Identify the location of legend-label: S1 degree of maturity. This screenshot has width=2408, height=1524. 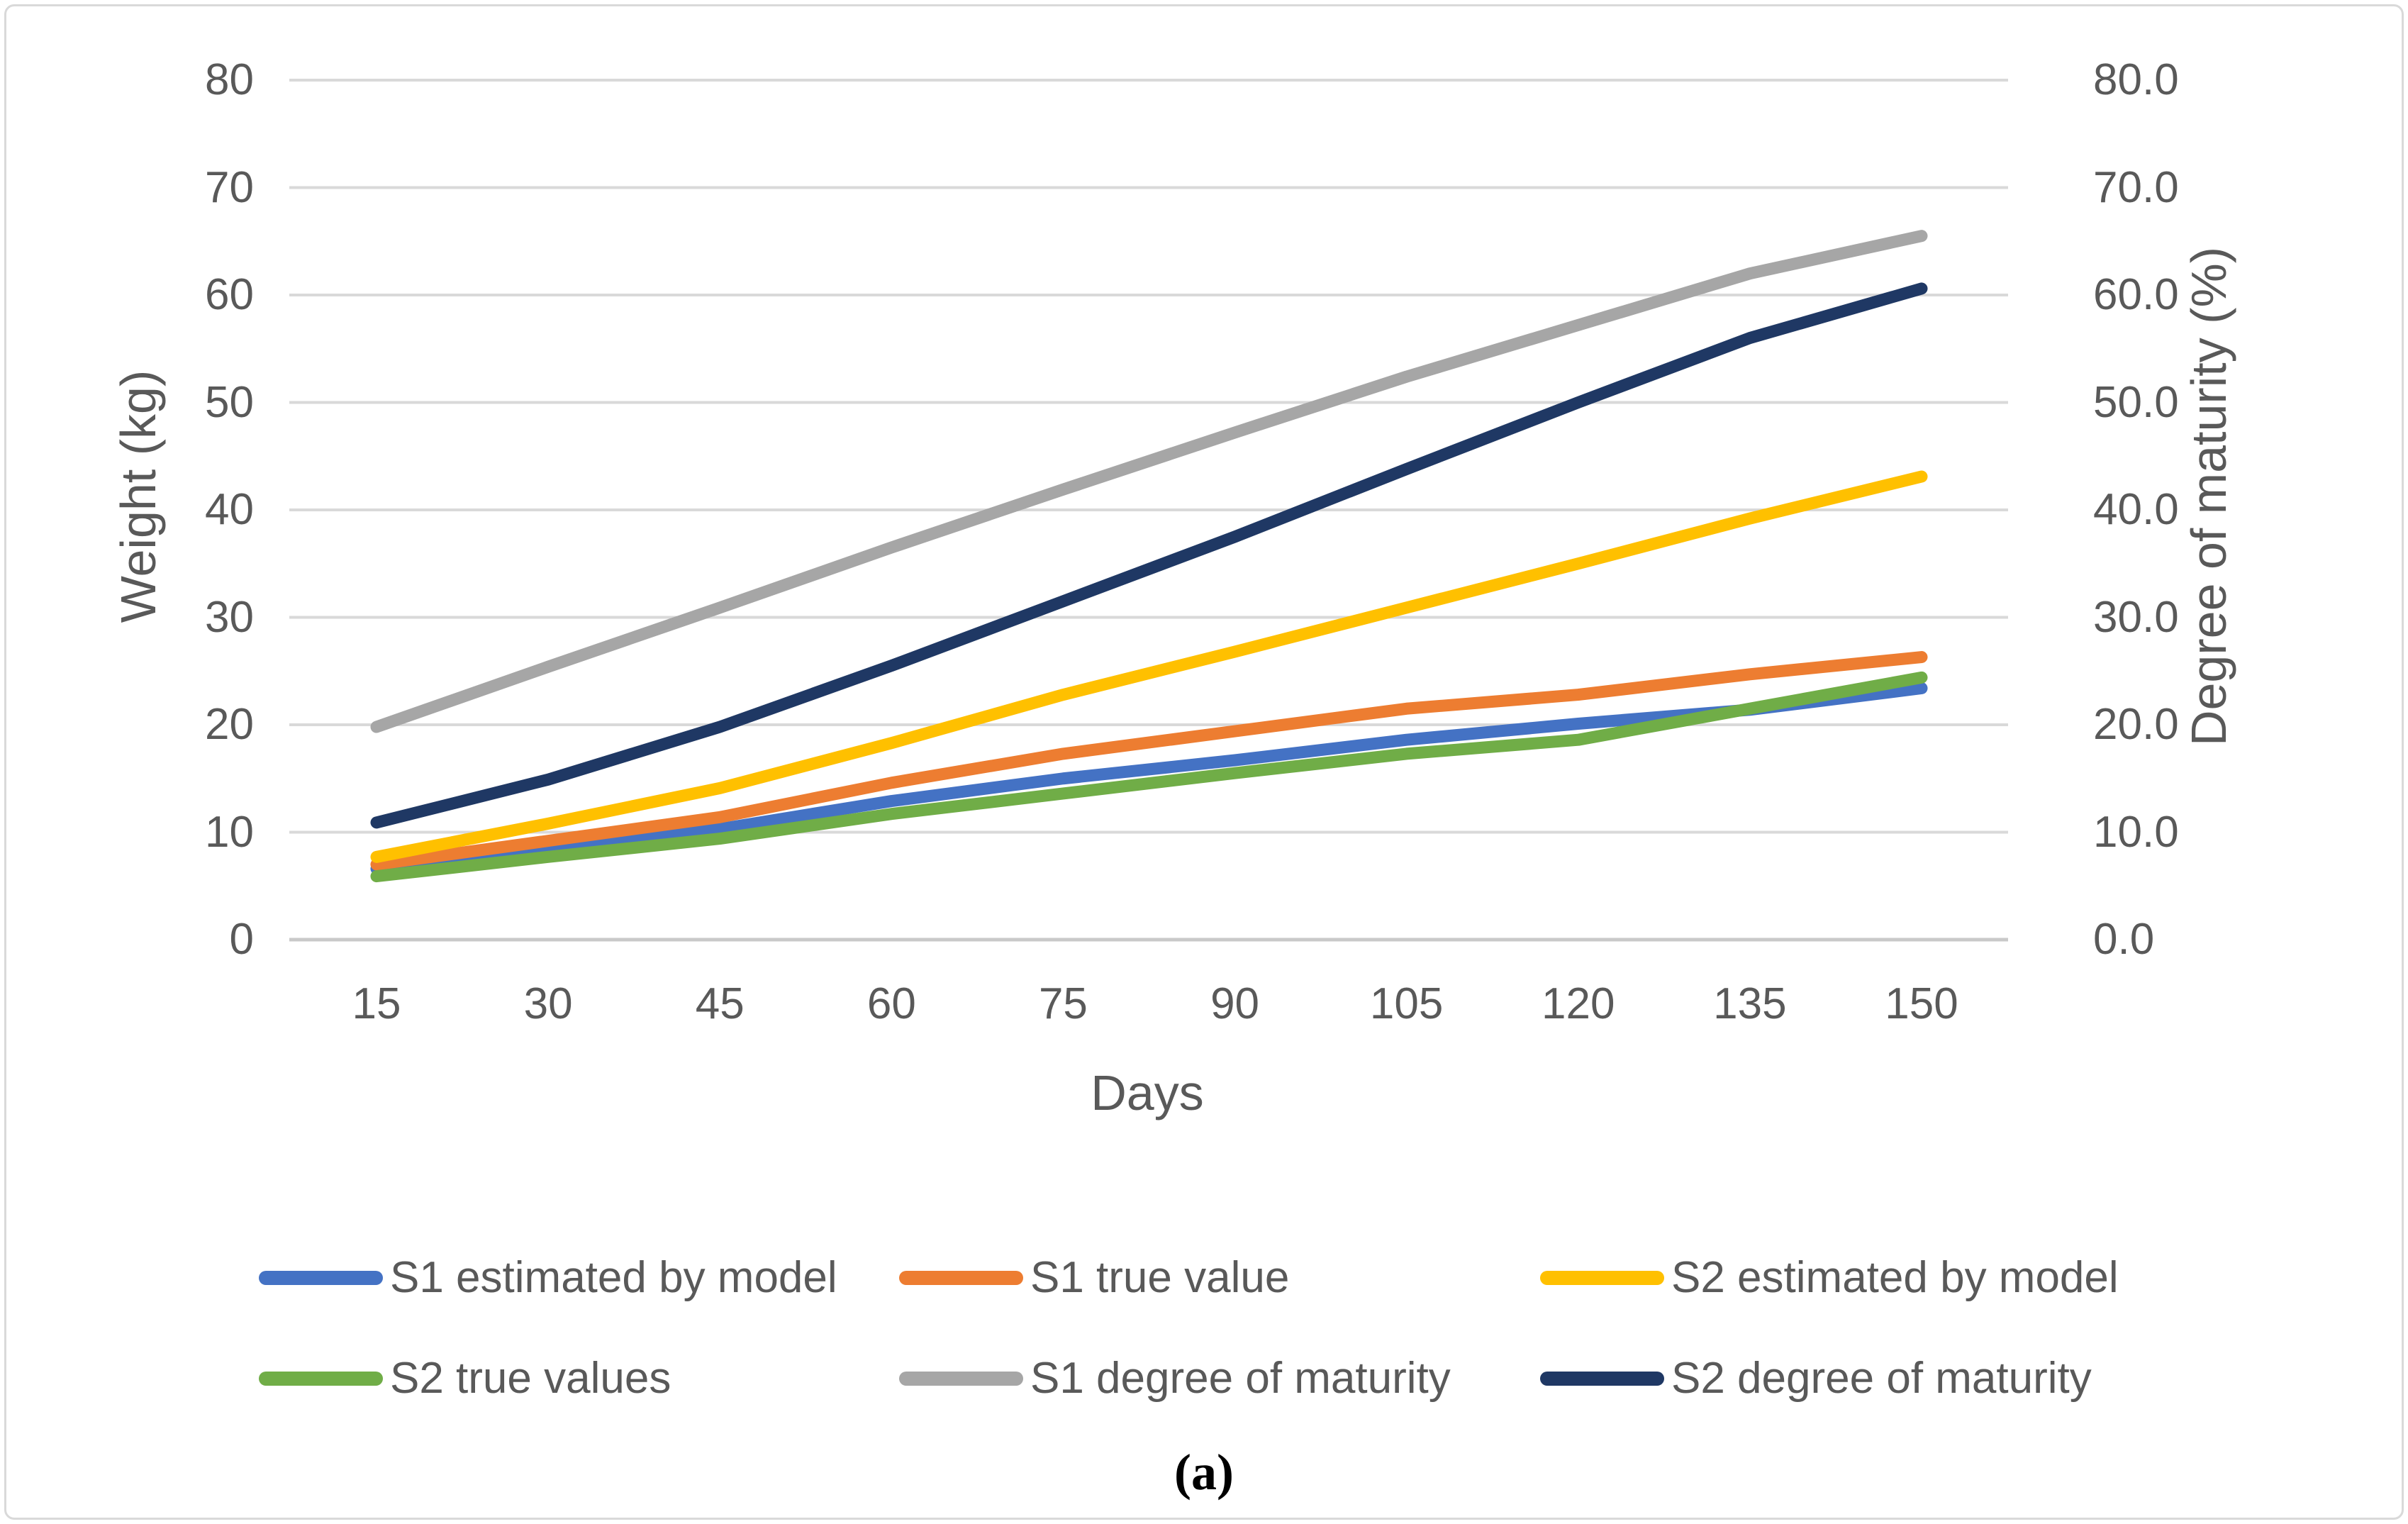
(1240, 1378).